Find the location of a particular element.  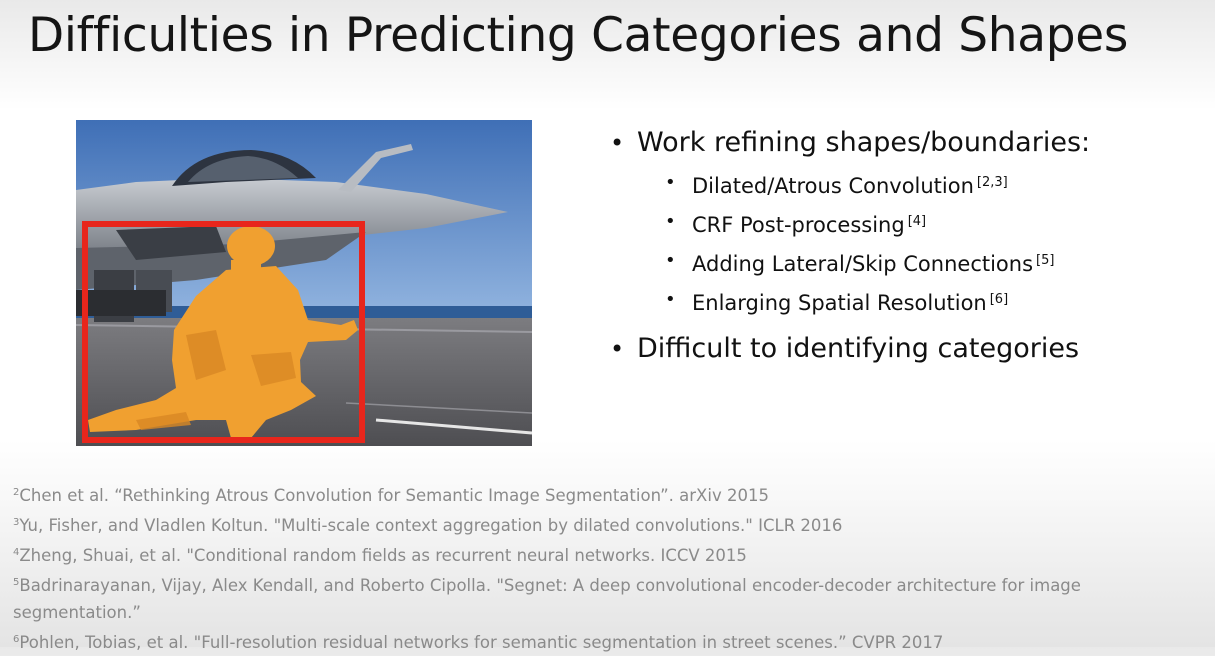

bullet-item: • Difficult to identifying categories is located at coordinates (905, 349).